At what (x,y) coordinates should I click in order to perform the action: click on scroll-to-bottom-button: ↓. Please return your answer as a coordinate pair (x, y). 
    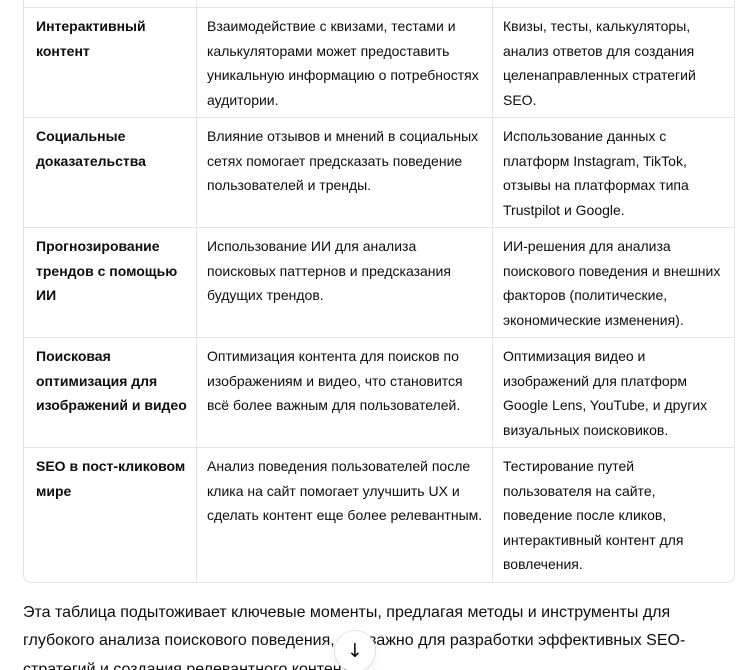
    Looking at the image, I should click on (355, 650).